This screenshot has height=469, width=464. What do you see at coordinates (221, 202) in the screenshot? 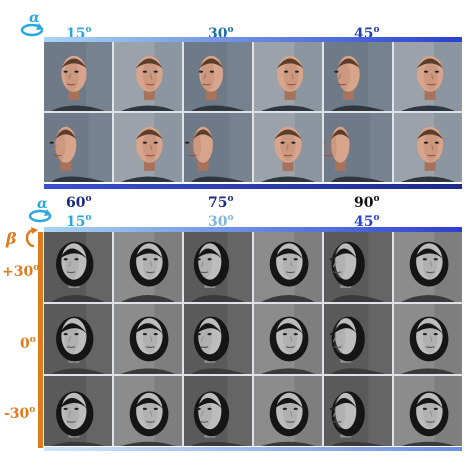
I see `yaw-label-75: 75o` at bounding box center [221, 202].